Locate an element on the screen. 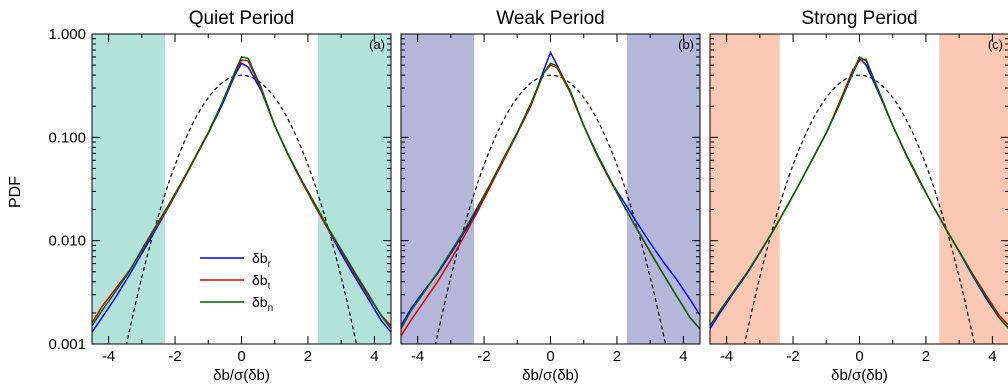 This screenshot has width=1008, height=389. panel-title: Weak Period is located at coordinates (550, 18).